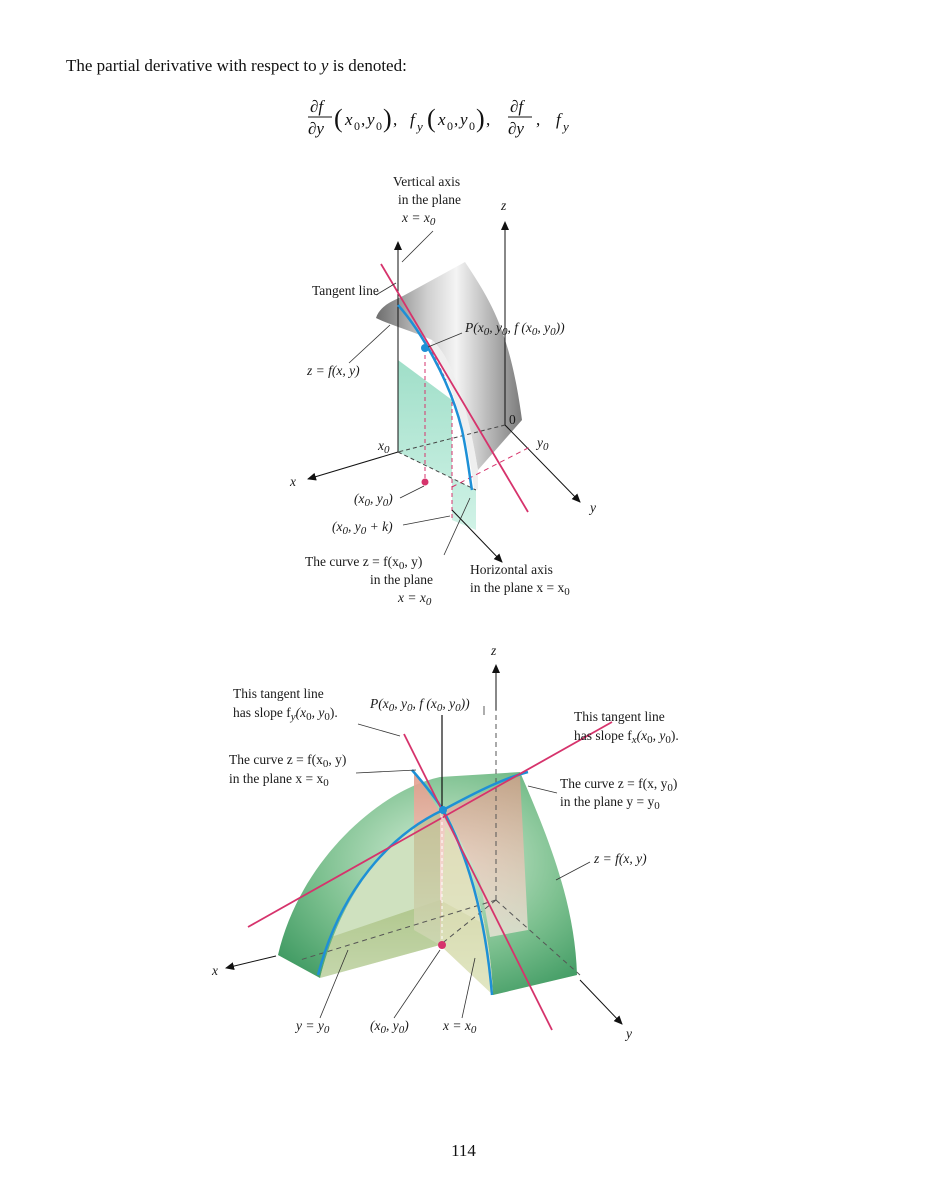 The height and width of the screenshot is (1200, 927). I want to click on label-point-p-2: P(x0, y0, f (x0, y0)), so click(419, 705).